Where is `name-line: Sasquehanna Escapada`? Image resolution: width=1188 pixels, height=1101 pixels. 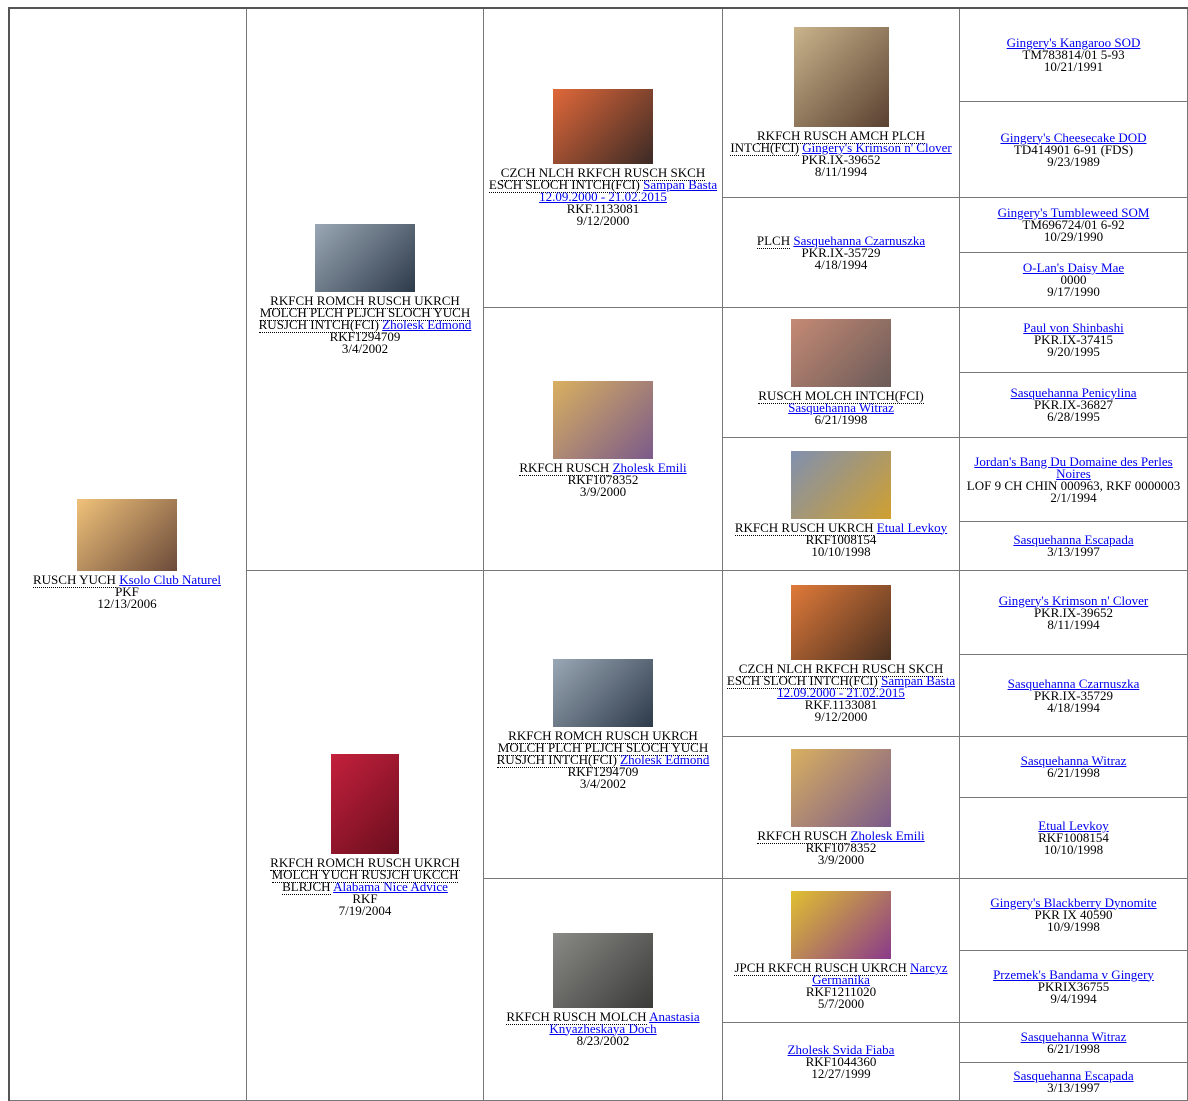 name-line: Sasquehanna Escapada is located at coordinates (1073, 1075).